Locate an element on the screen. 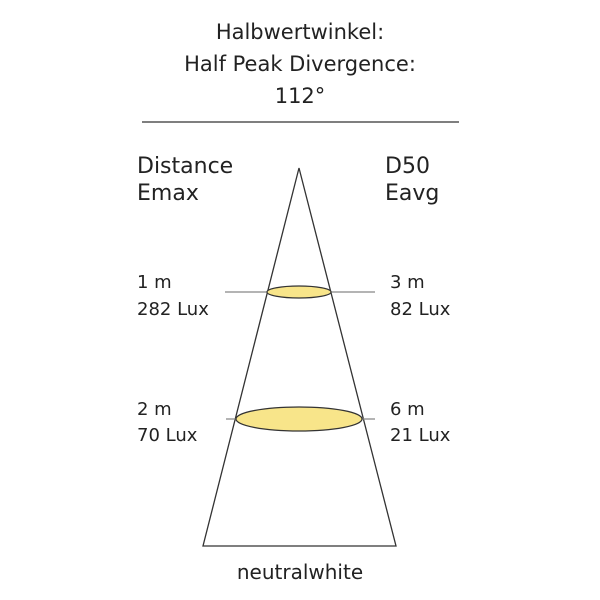  level-1-eavg: 82 Lux is located at coordinates (420, 309).